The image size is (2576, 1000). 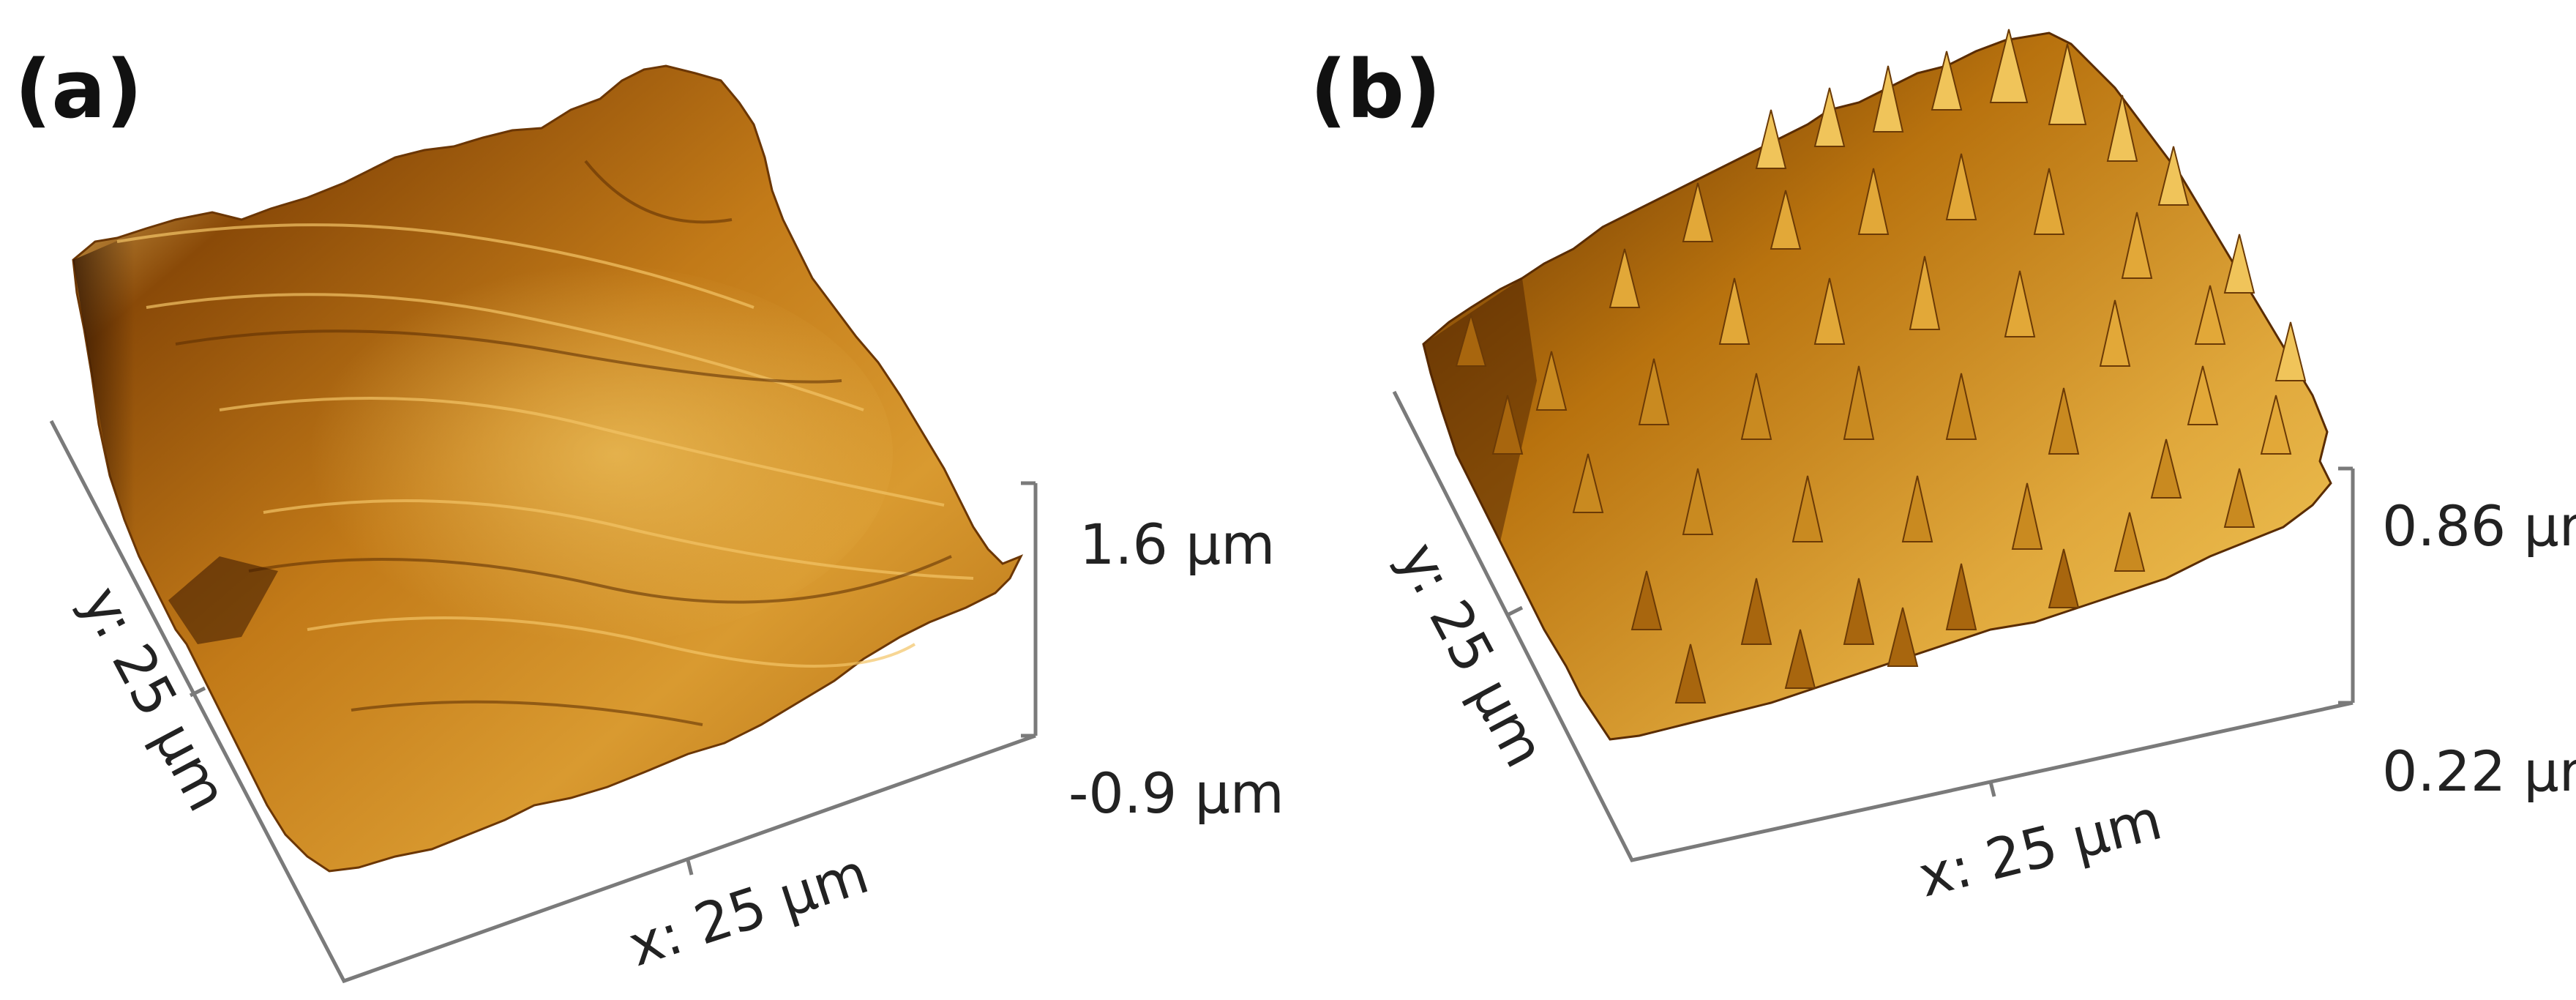 I want to click on panel-a-x-axis-label: x: 25 µm, so click(x=748, y=910).